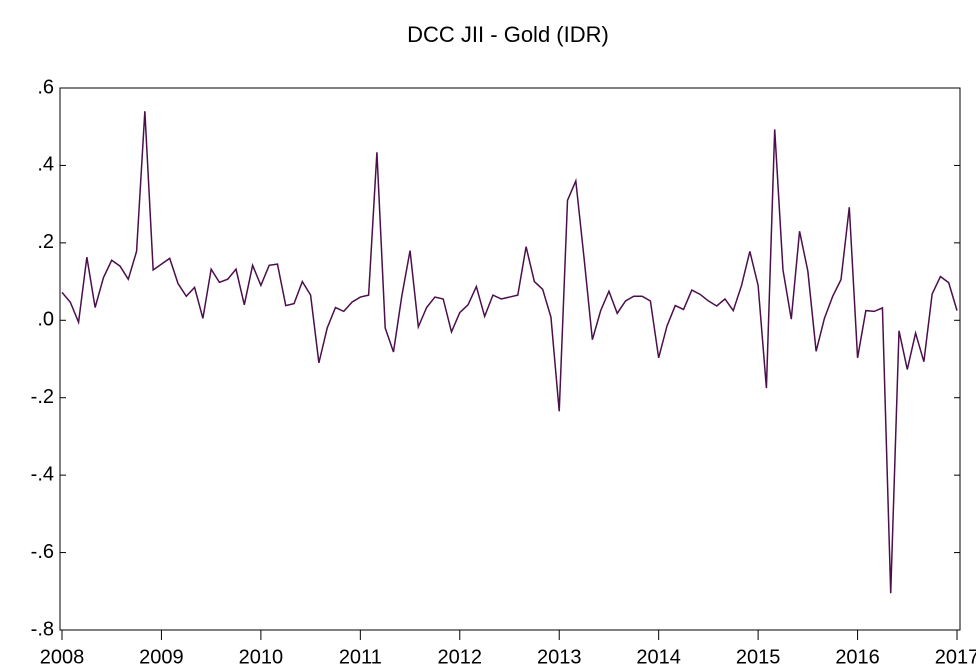 Image resolution: width=976 pixels, height=670 pixels. Describe the element at coordinates (261, 657) in the screenshot. I see `x-tick-label: 2010` at that location.